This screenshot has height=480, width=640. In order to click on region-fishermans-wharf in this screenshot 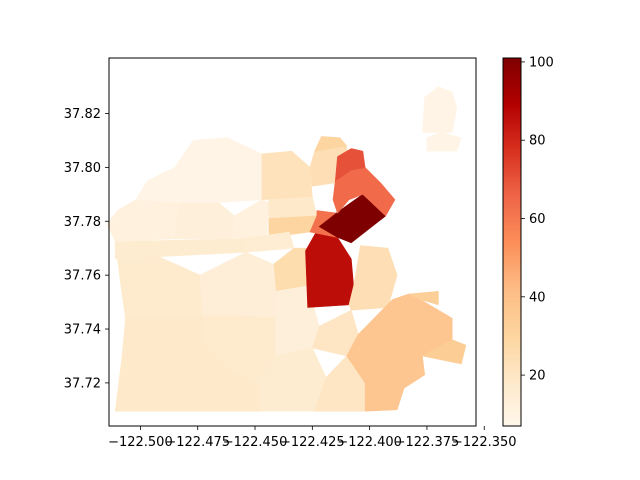, I will do `click(331, 144)`.